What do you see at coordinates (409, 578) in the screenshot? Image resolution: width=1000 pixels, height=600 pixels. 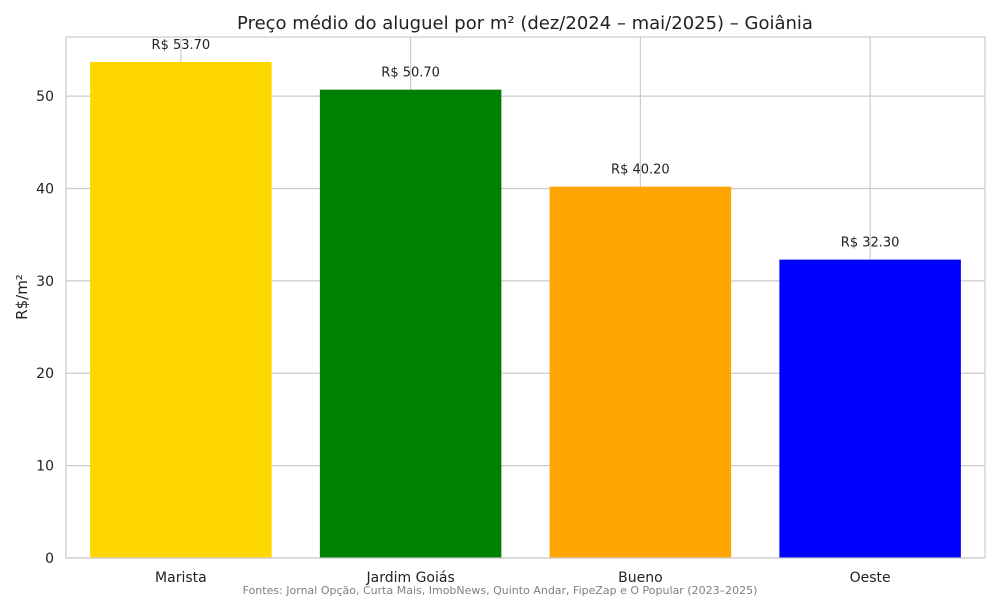 I see `category-label: Jardim Goiás` at bounding box center [409, 578].